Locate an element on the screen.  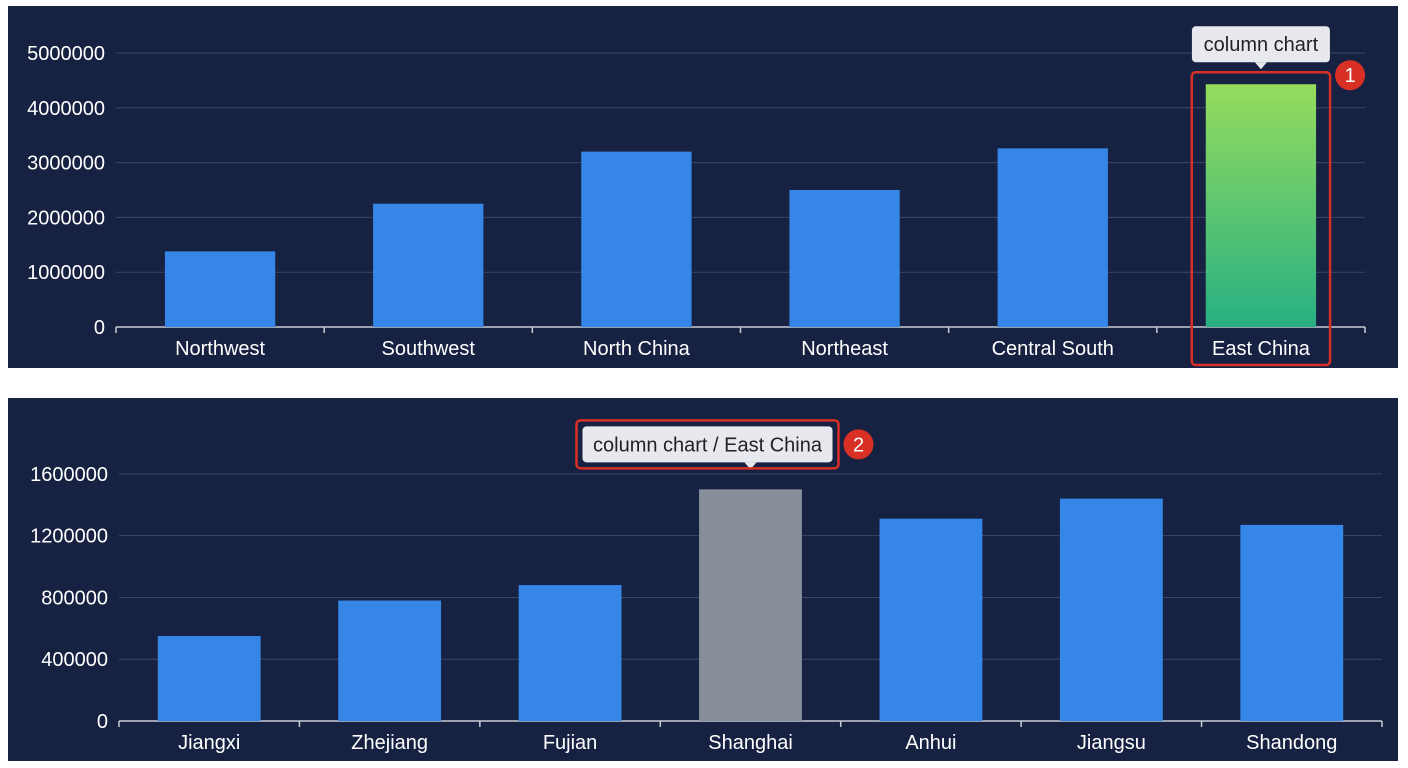
y-tick-label: 1600000 is located at coordinates (69, 475).